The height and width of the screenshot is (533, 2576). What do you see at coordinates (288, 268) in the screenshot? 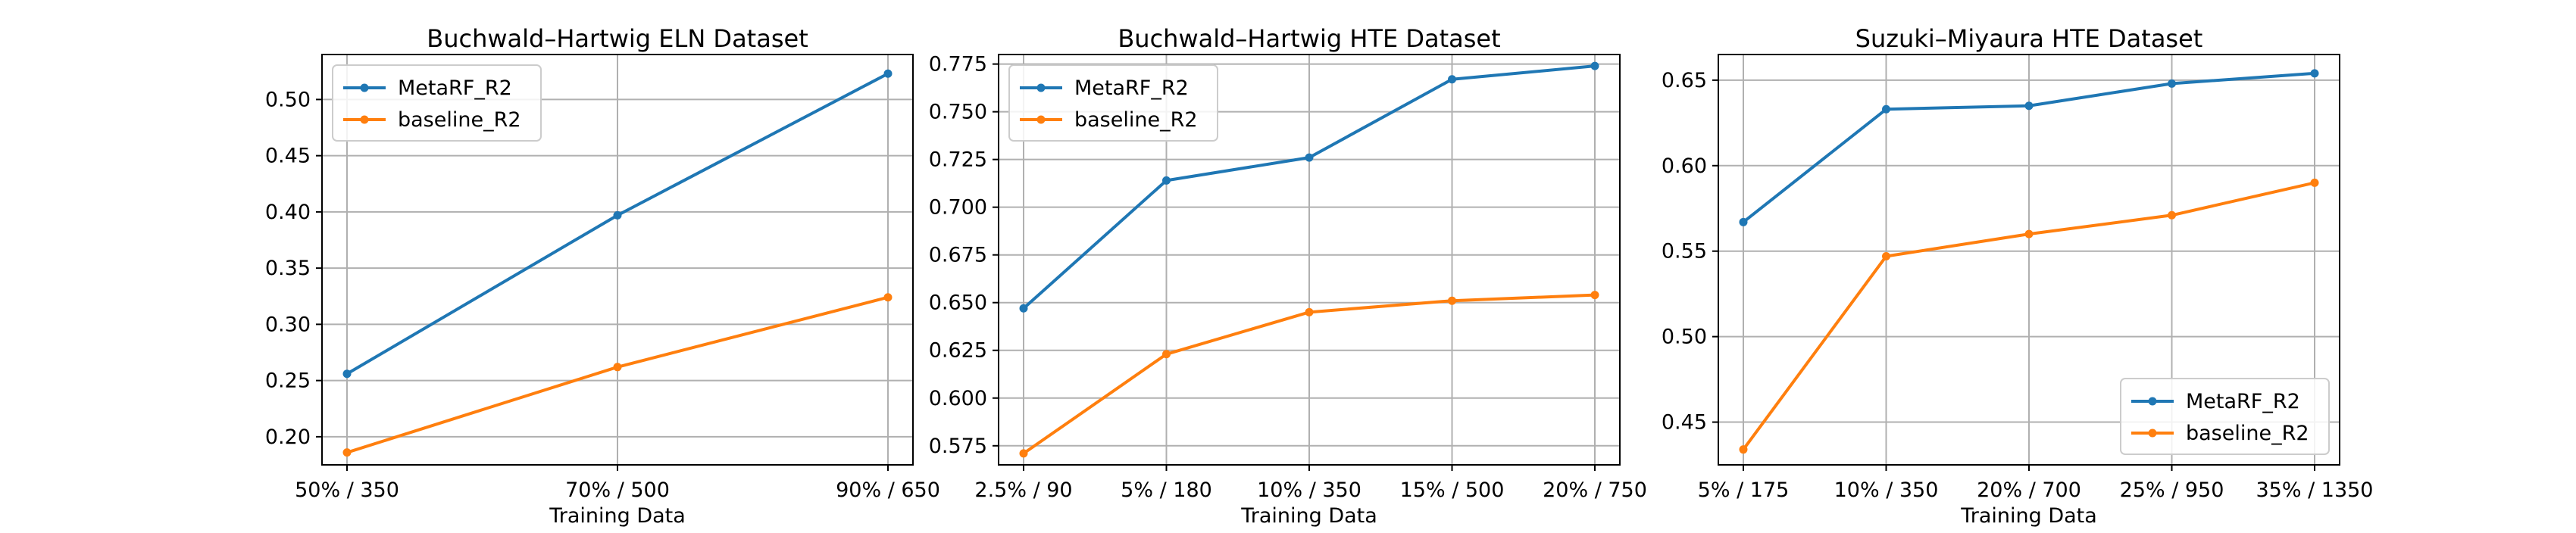
I see `y-tick-label: 0.35` at bounding box center [288, 268].